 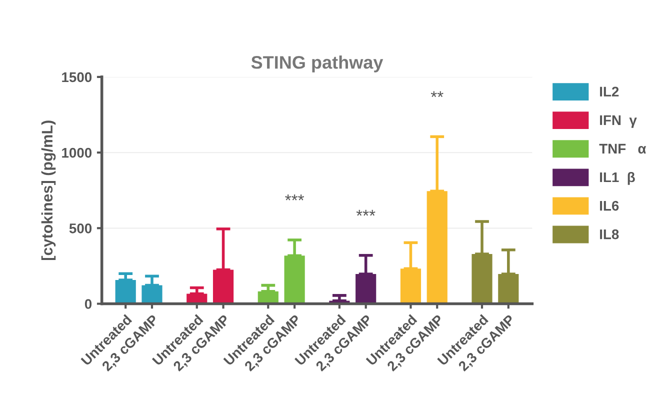 I want to click on legend-label: IL6, so click(x=609, y=205).